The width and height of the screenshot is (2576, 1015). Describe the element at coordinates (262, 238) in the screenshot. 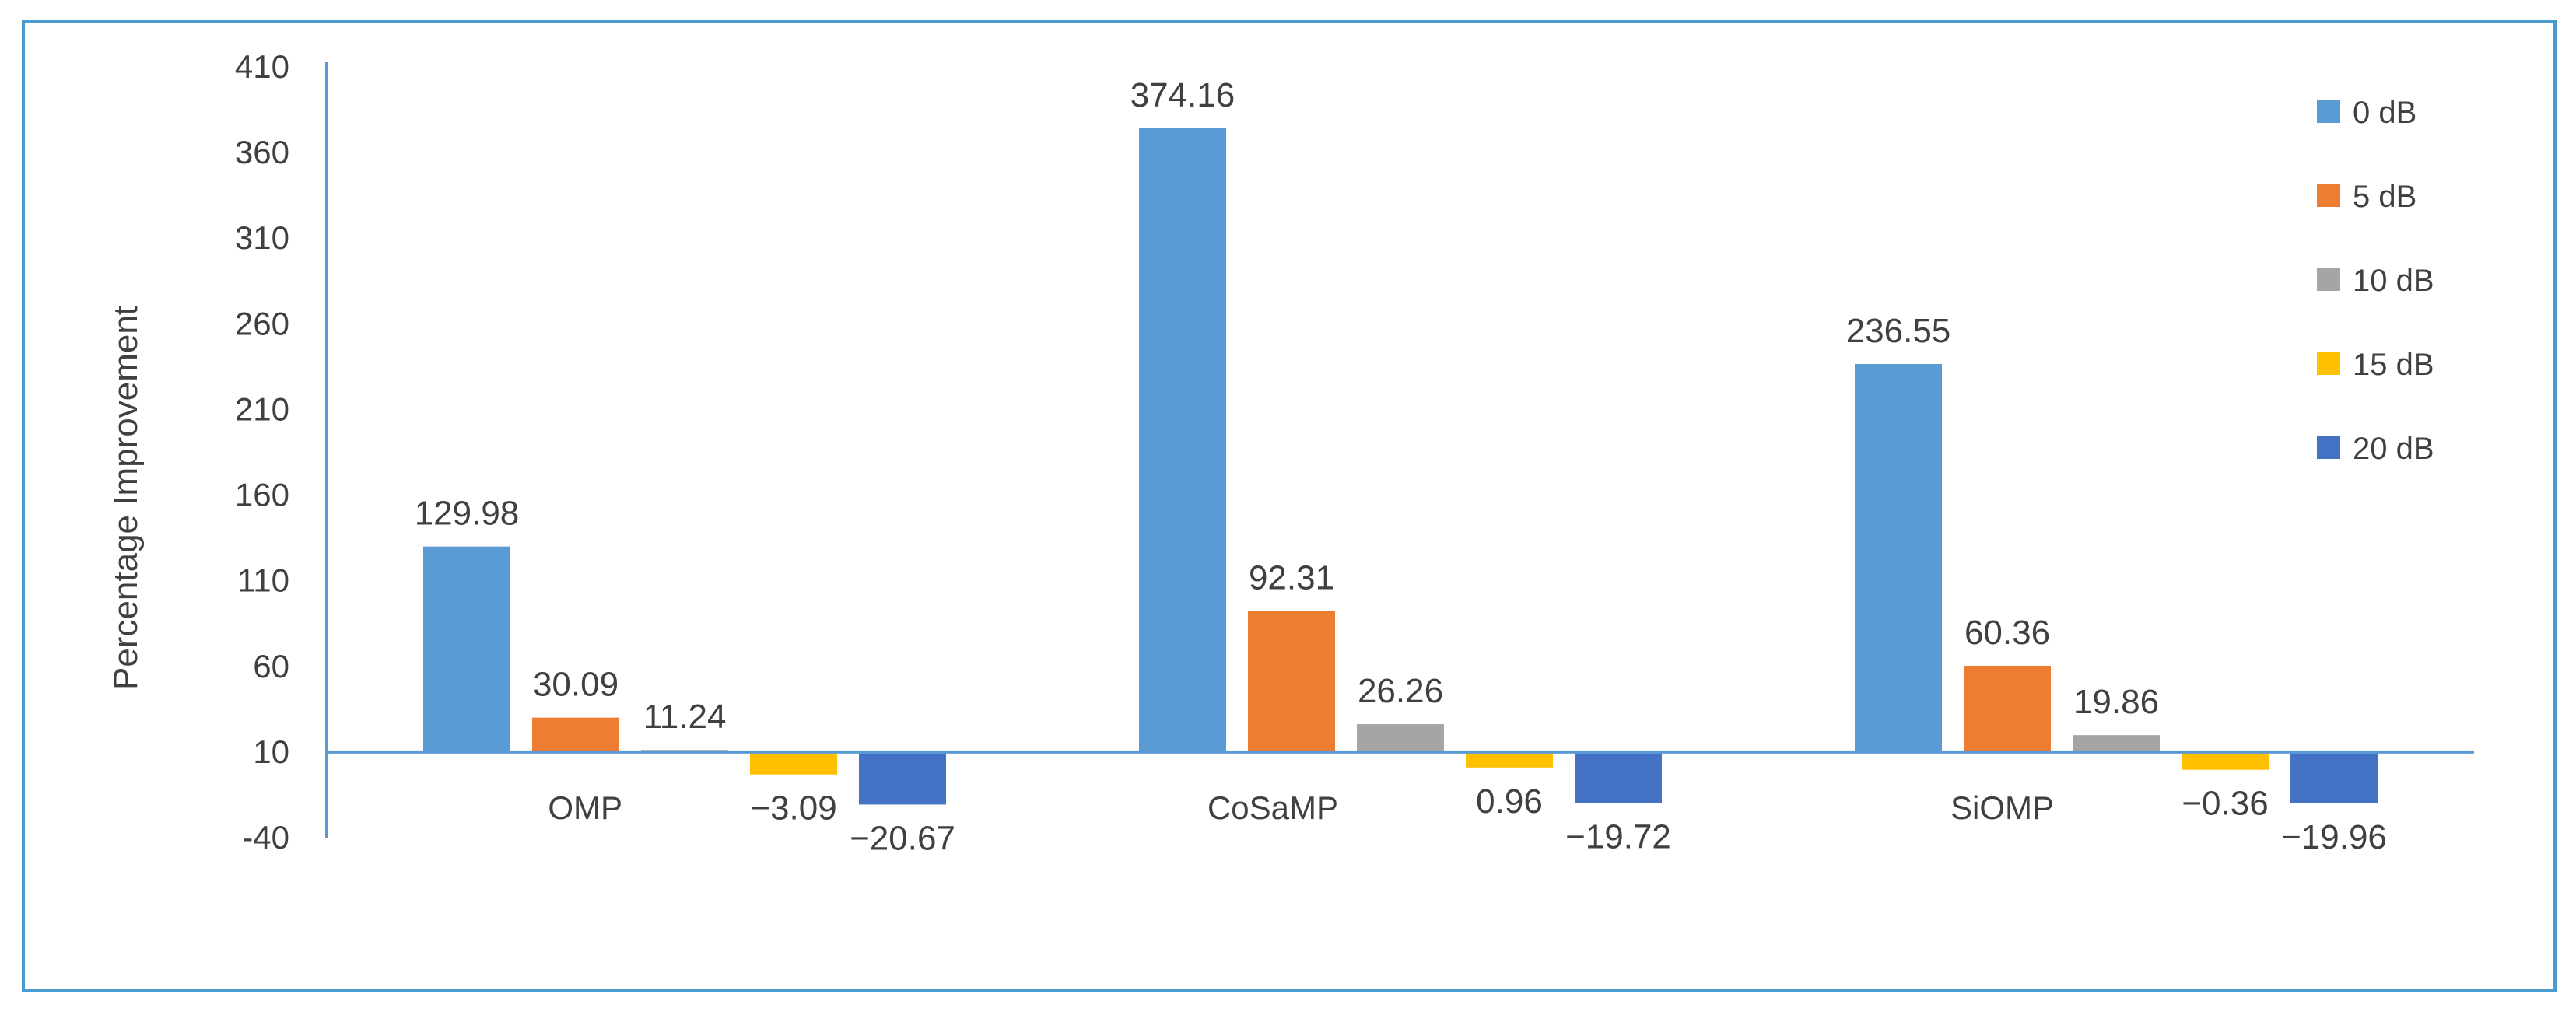

I see `y-tick-label: 310` at that location.